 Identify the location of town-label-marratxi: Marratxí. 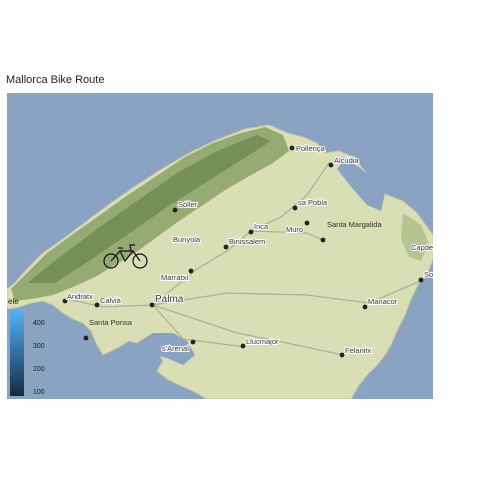
(175, 277).